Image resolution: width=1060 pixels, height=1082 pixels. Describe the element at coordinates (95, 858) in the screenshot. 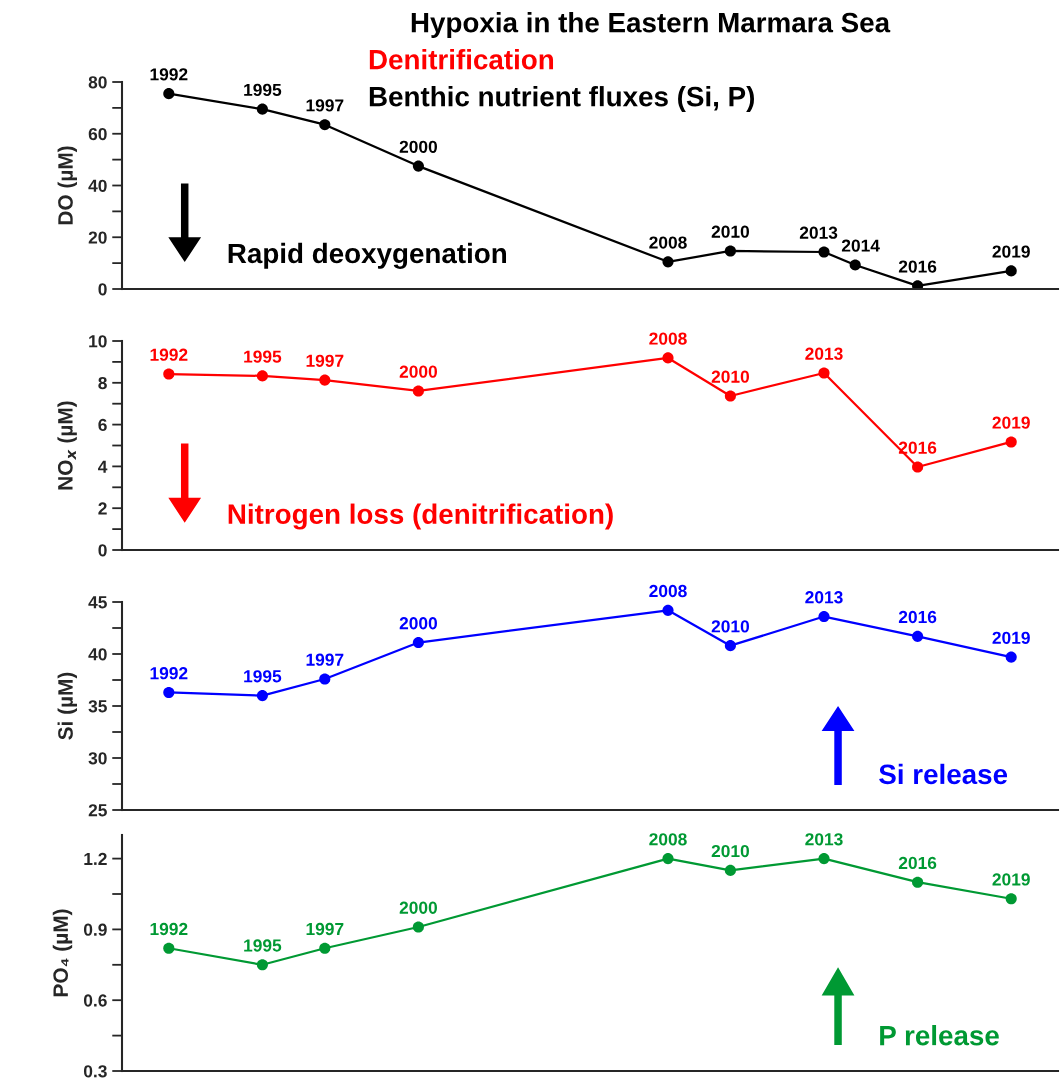

I see `y-tick-label: 1.2` at that location.